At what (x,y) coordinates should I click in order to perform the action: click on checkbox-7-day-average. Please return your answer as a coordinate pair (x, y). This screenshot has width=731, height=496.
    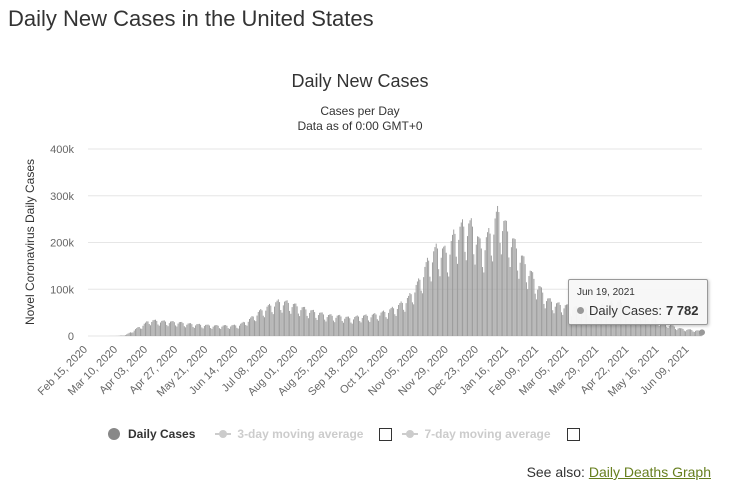
    Looking at the image, I should click on (573, 434).